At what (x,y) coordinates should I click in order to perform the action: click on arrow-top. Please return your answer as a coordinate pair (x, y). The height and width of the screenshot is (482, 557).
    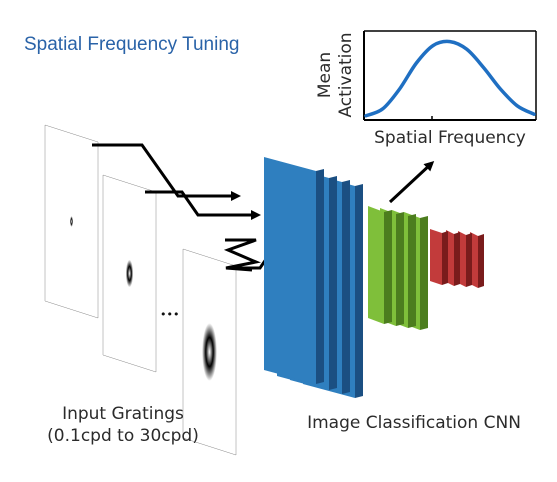
    Looking at the image, I should click on (166, 172).